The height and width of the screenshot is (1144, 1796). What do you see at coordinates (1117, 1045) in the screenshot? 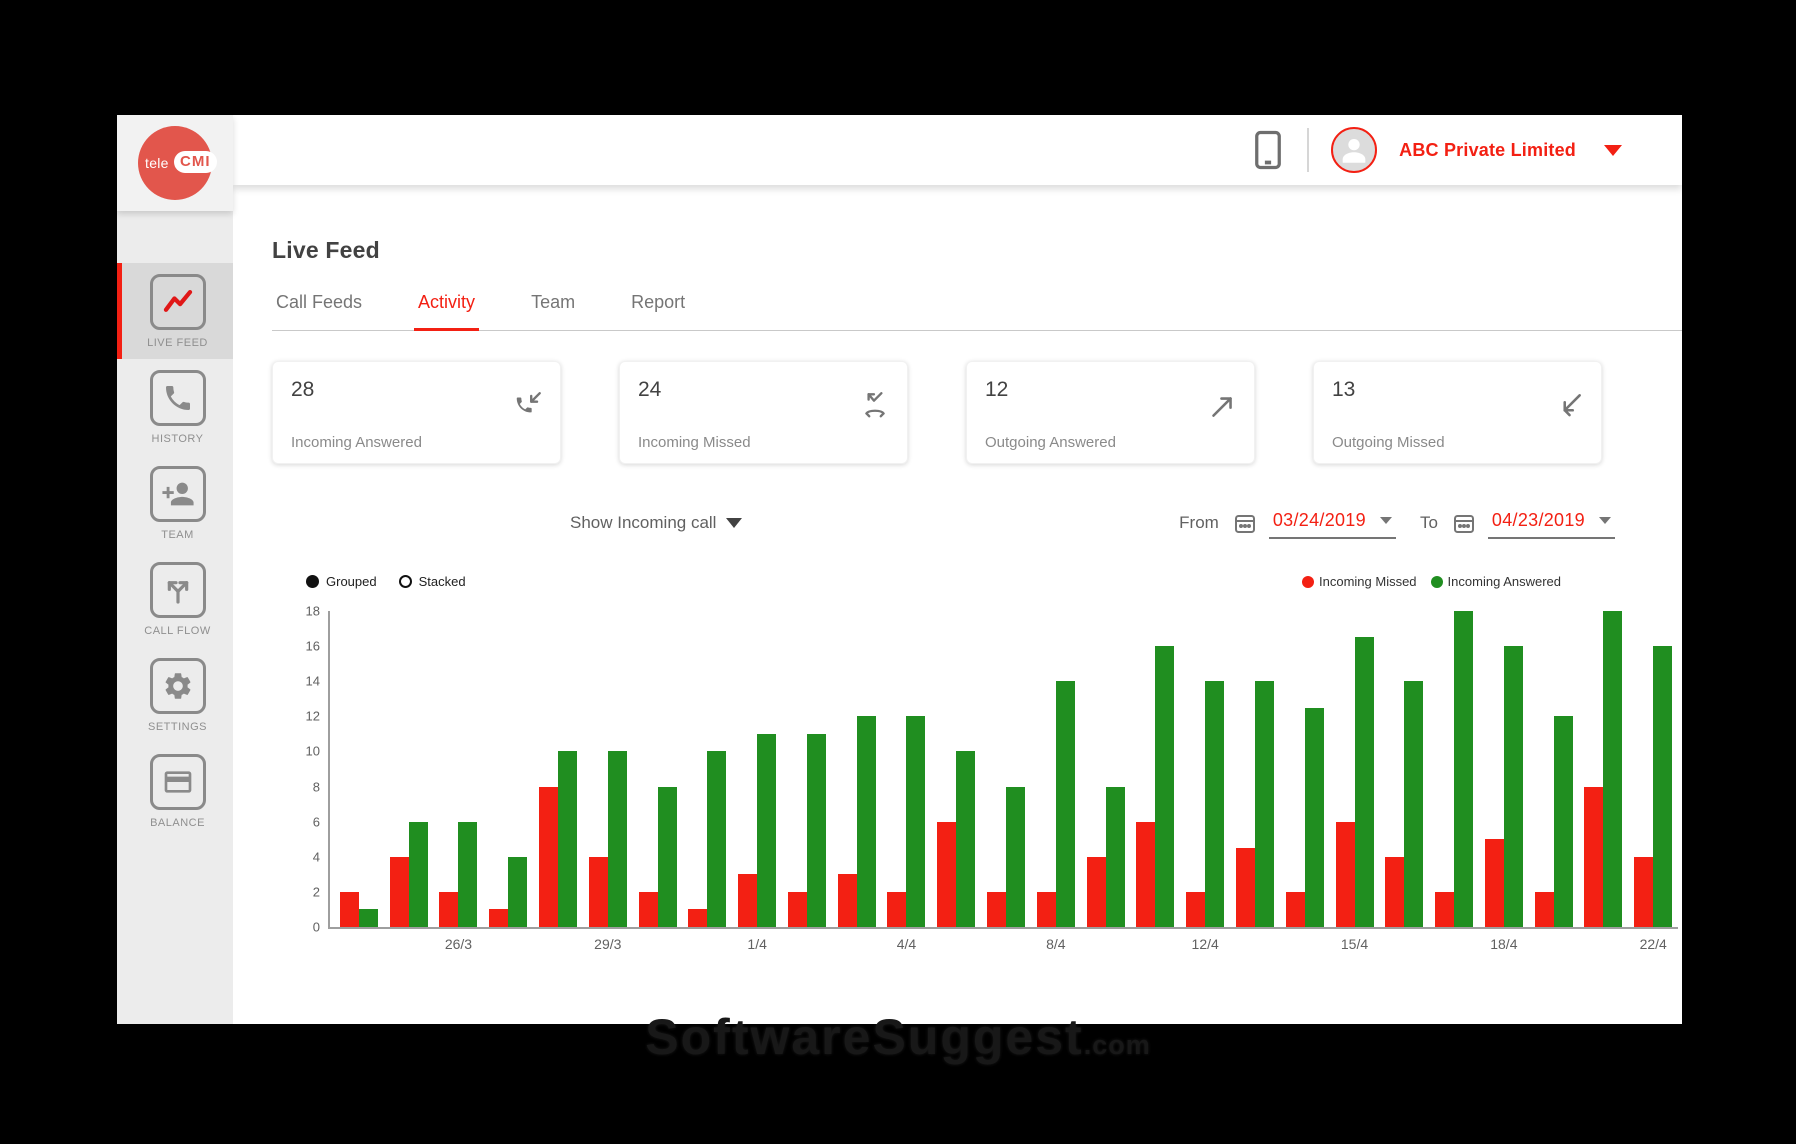
I see `watermark-suffix: .com` at bounding box center [1117, 1045].